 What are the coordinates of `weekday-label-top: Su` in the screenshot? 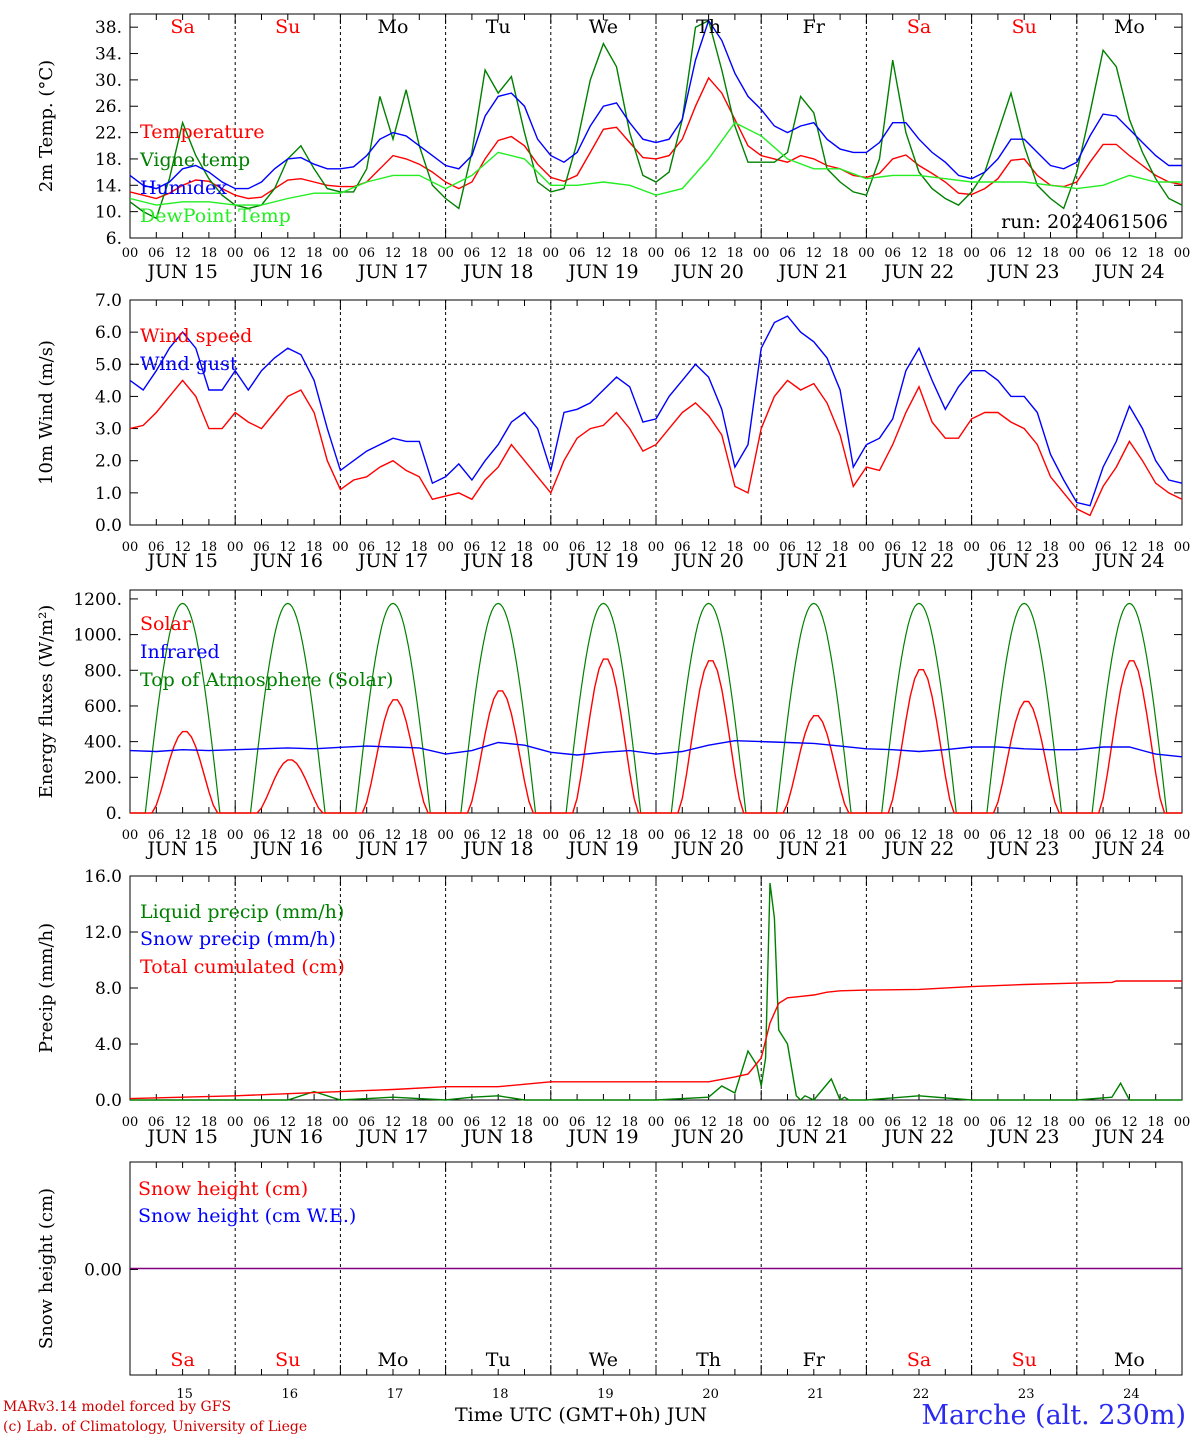 It's located at (1024, 27).